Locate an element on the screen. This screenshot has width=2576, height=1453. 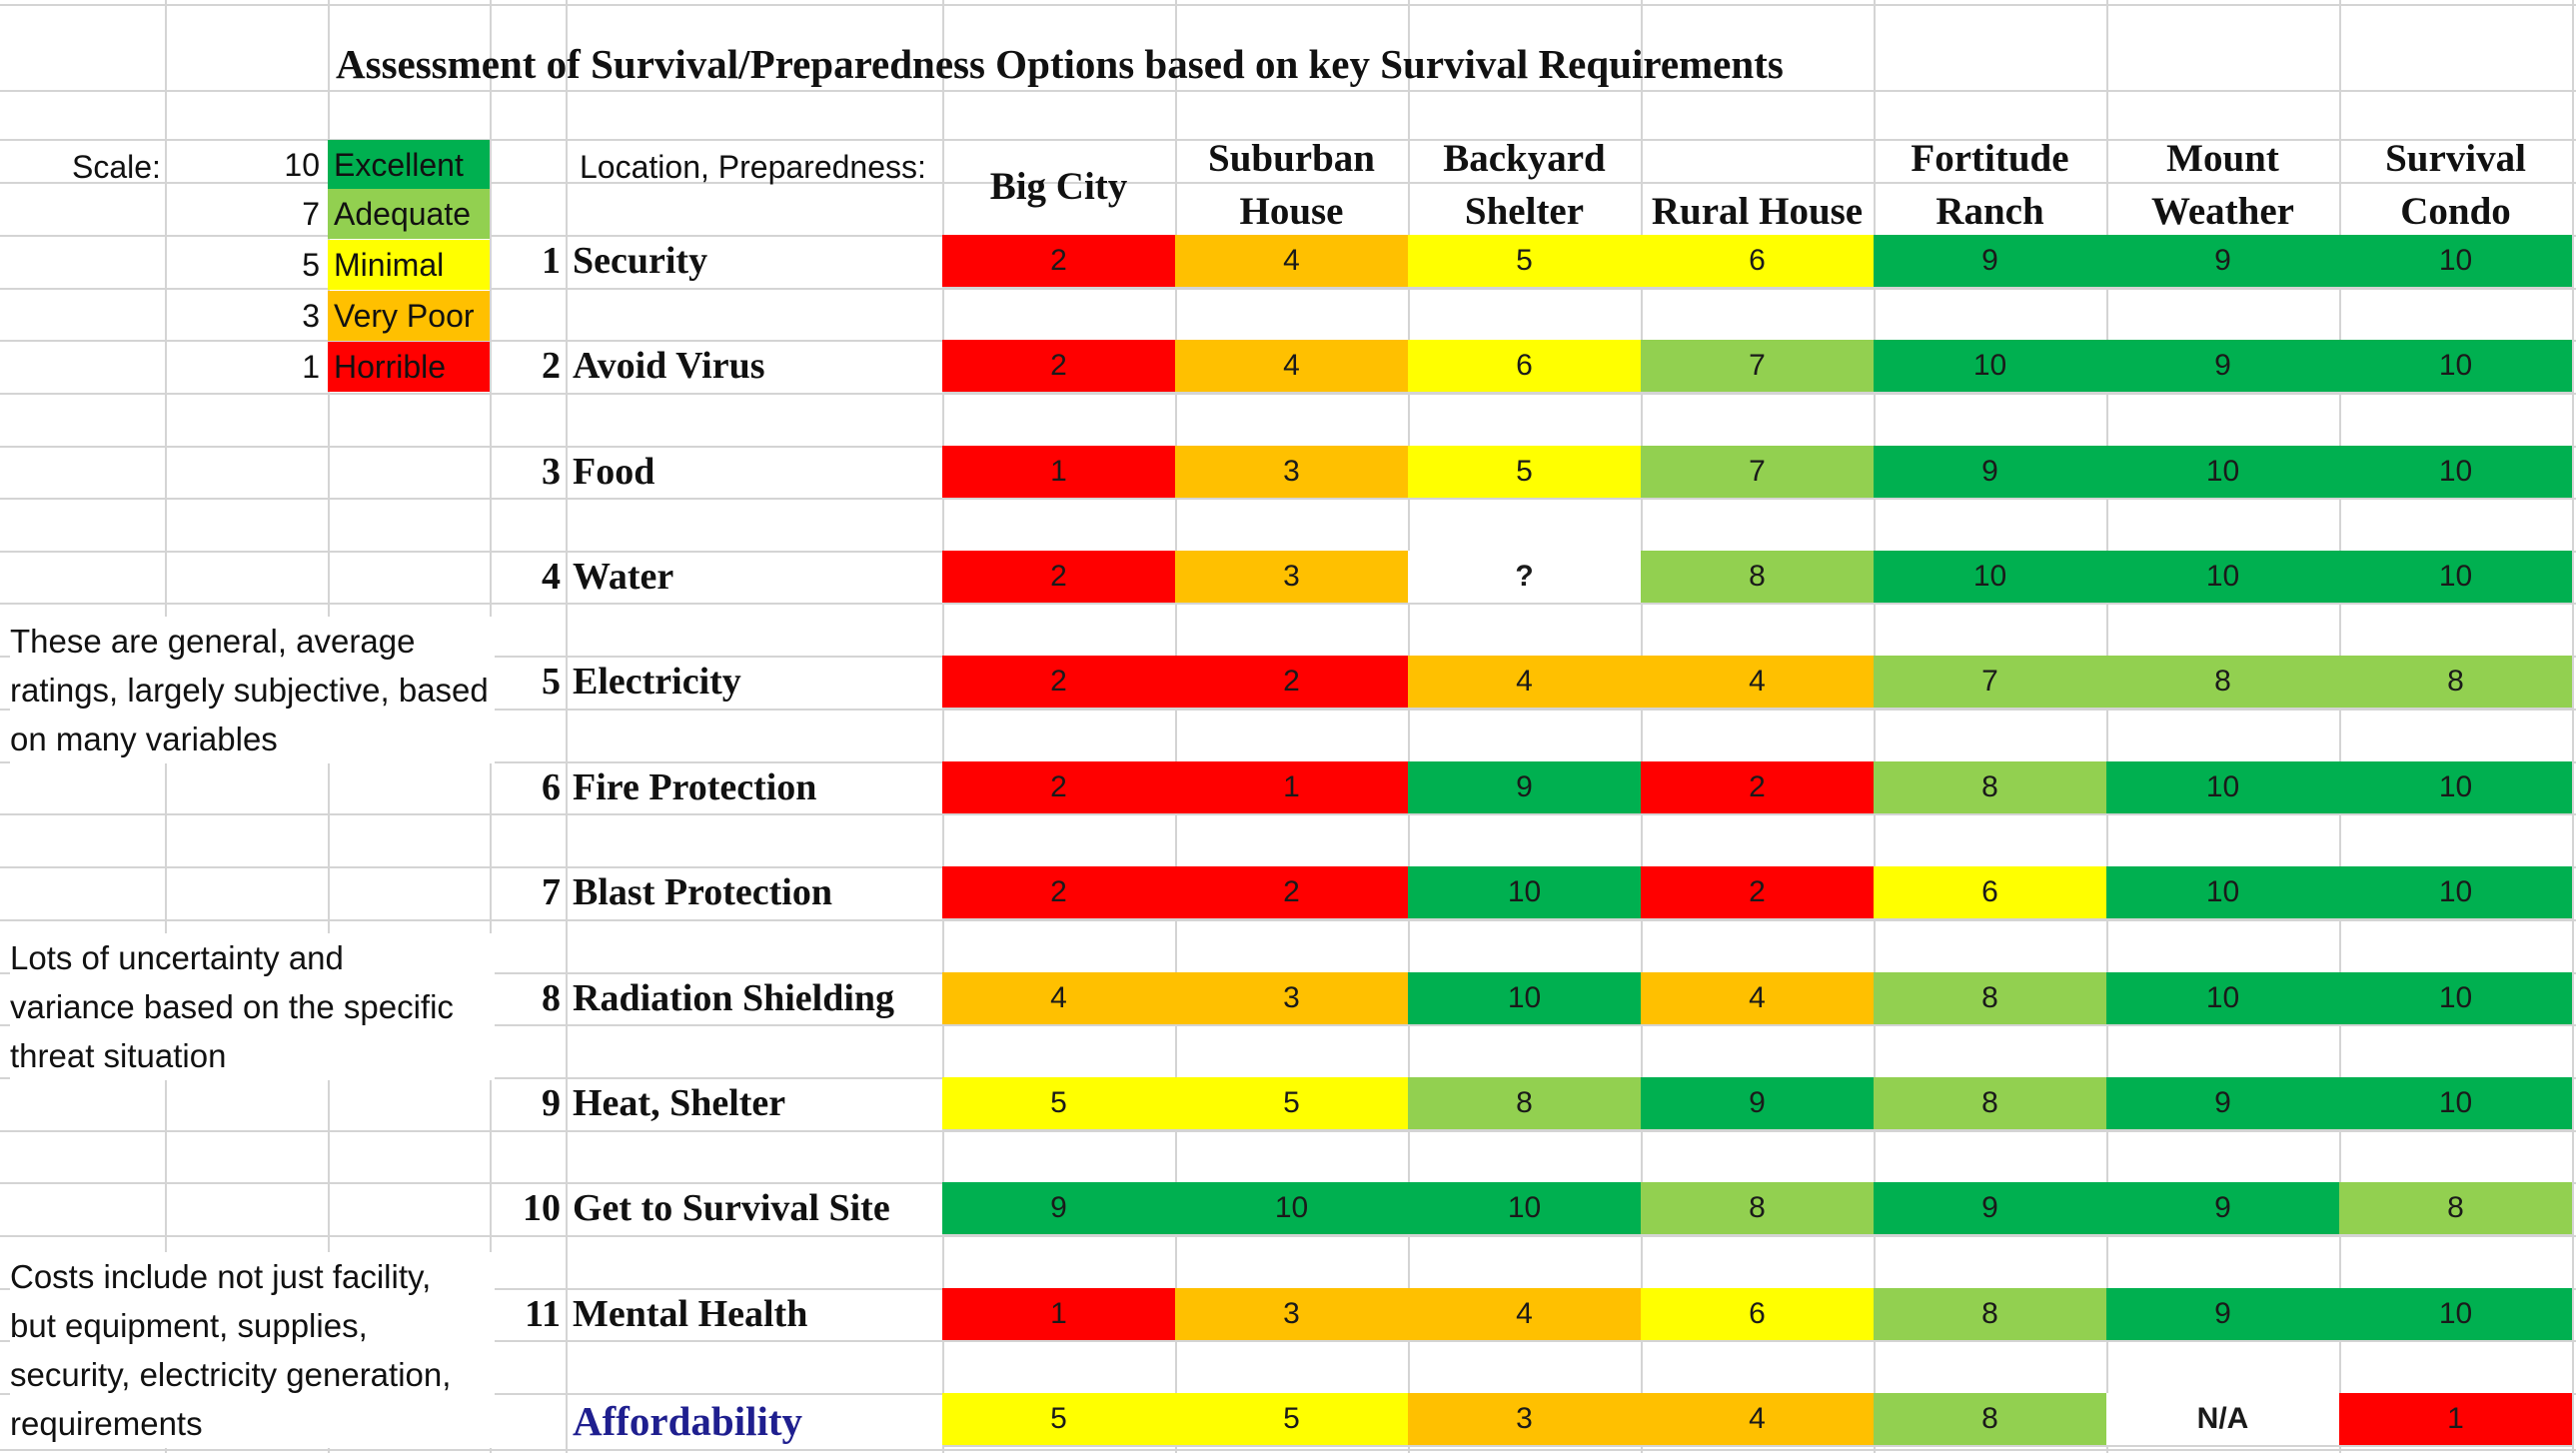
row-number: 7 is located at coordinates (551, 892).